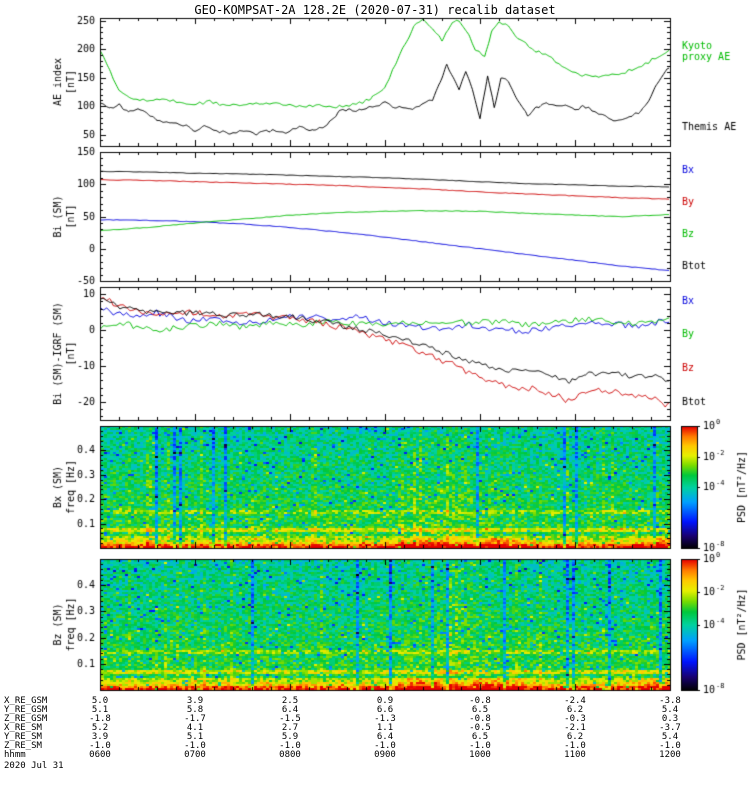  What do you see at coordinates (15, 755) in the screenshot?
I see `footer-row-label: hhmm` at bounding box center [15, 755].